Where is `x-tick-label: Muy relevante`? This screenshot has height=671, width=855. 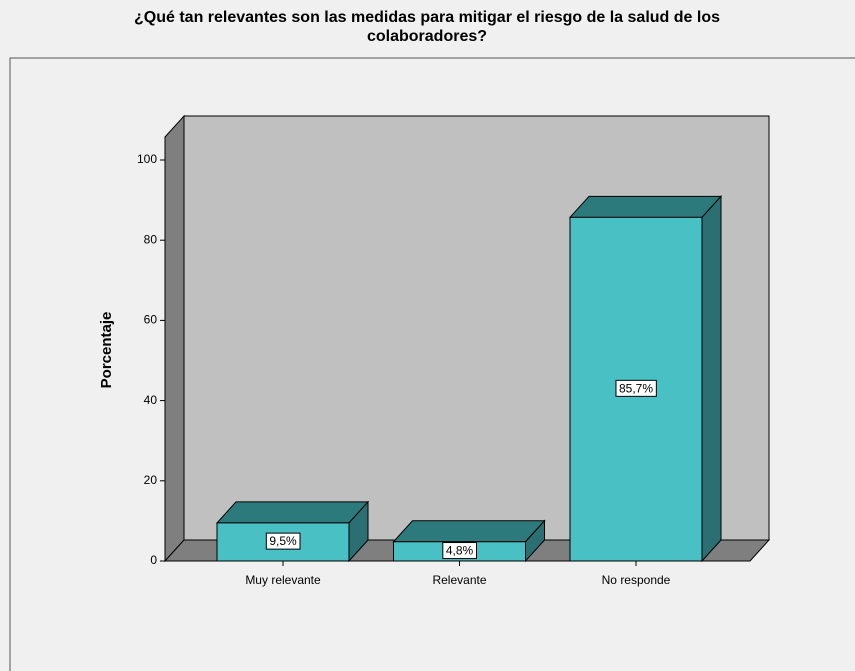
x-tick-label: Muy relevante is located at coordinates (283, 580).